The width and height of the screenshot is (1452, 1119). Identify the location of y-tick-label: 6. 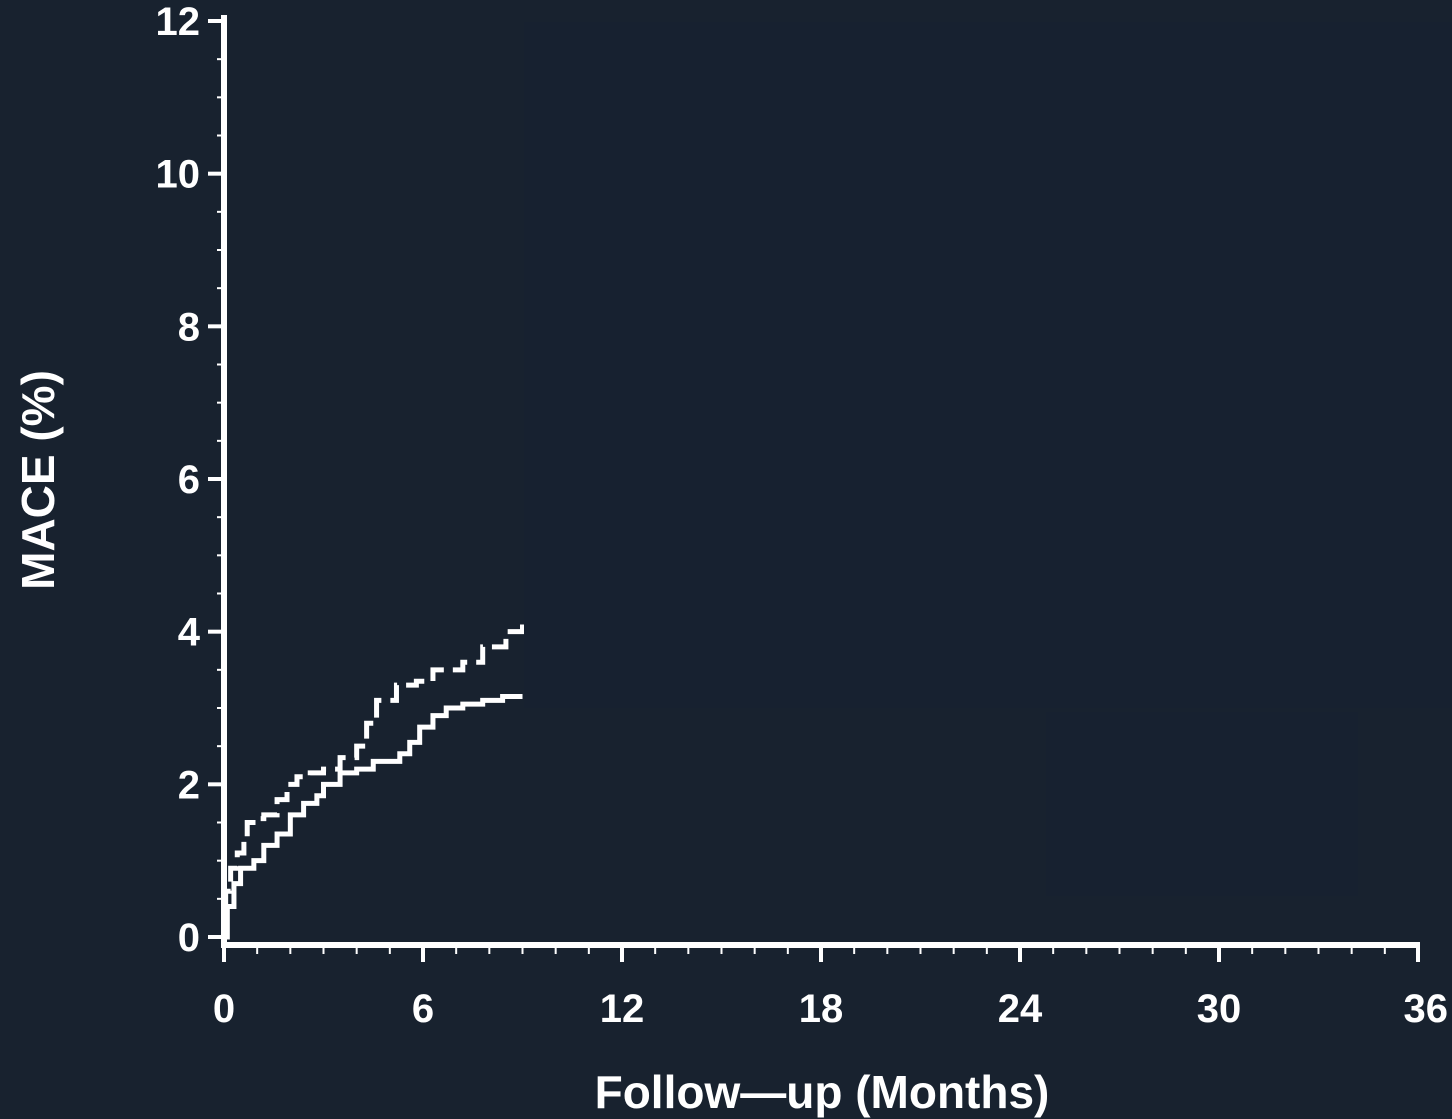
(189, 480).